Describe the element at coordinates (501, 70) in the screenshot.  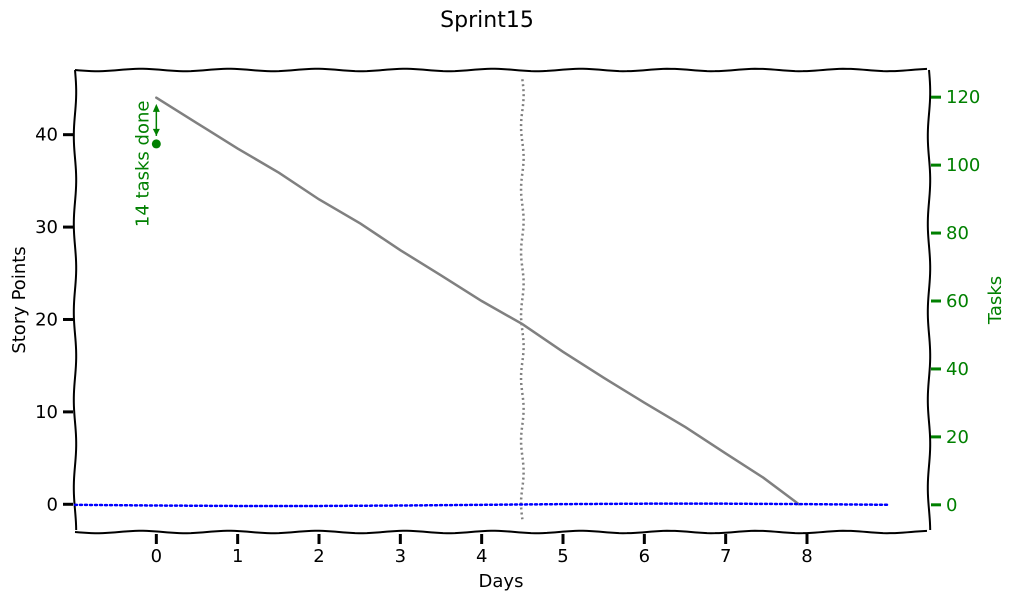
I see `frame-top` at that location.